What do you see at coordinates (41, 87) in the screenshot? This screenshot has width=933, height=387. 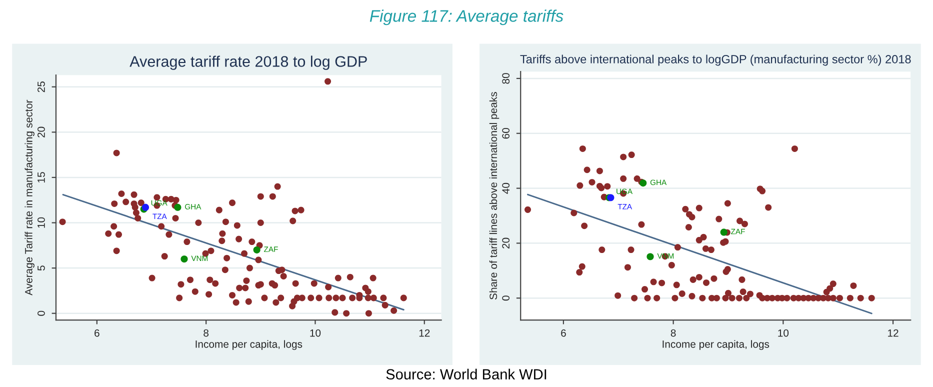 I see `y-tick-label: 25` at bounding box center [41, 87].